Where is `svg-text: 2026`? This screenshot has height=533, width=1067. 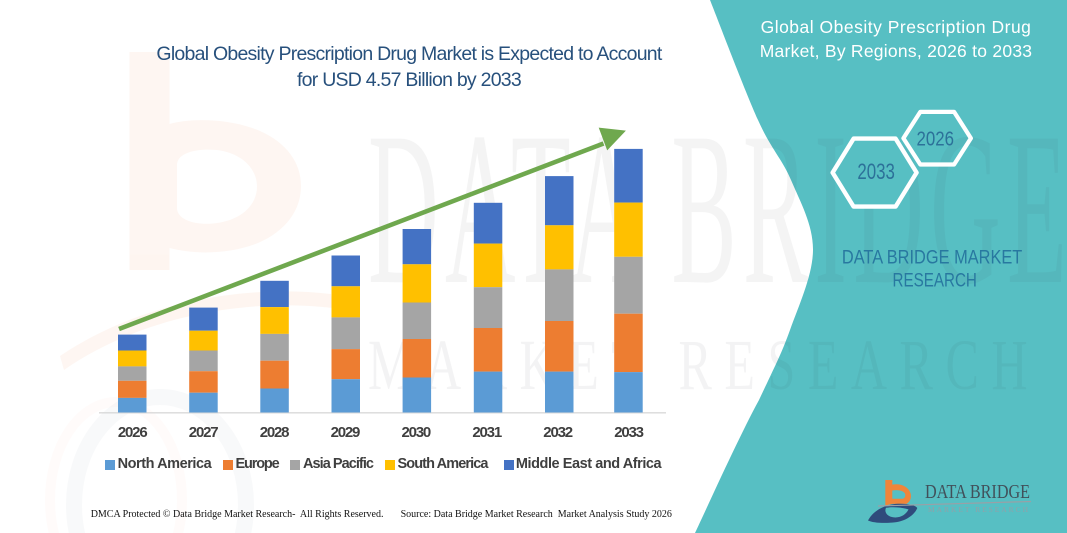 svg-text: 2026 is located at coordinates (936, 140).